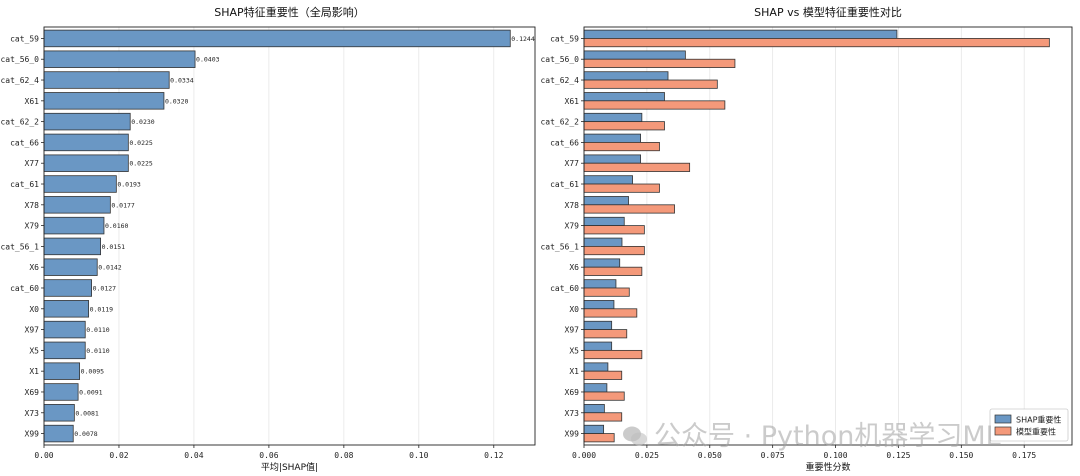 This screenshot has height=476, width=1080. Describe the element at coordinates (574, 309) in the screenshot. I see `chart2-ytick-label: X0` at that location.